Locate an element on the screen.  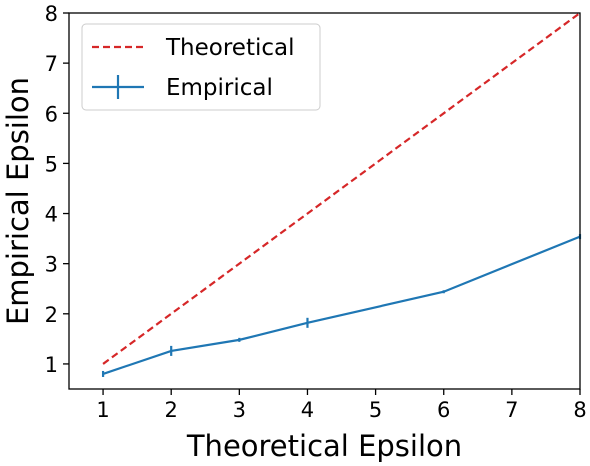
y-tick-label: 6 is located at coordinates (51, 114).